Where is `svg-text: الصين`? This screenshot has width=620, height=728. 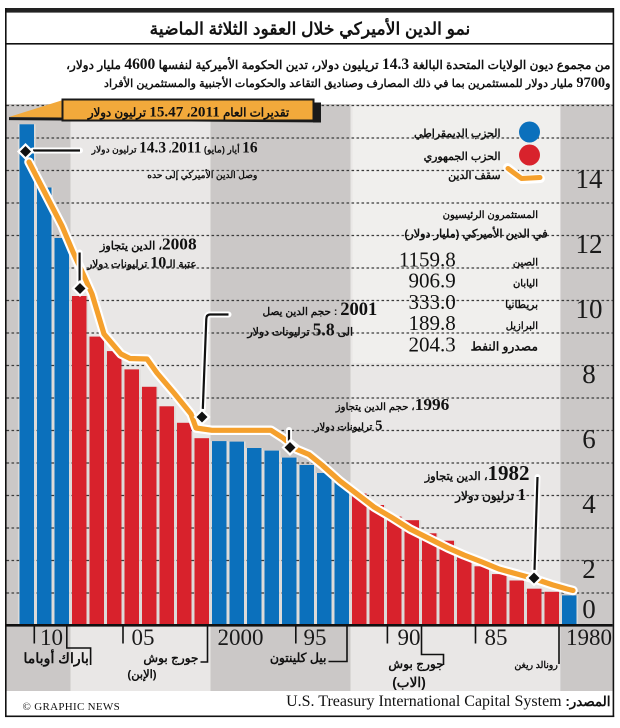
svg-text: الصين is located at coordinates (525, 263).